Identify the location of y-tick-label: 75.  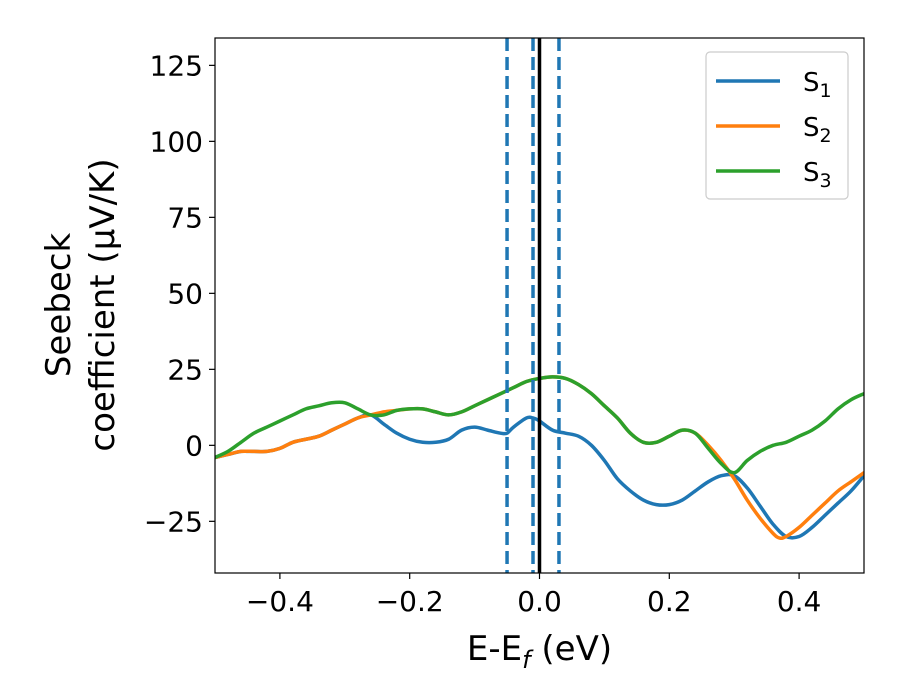
(185, 217).